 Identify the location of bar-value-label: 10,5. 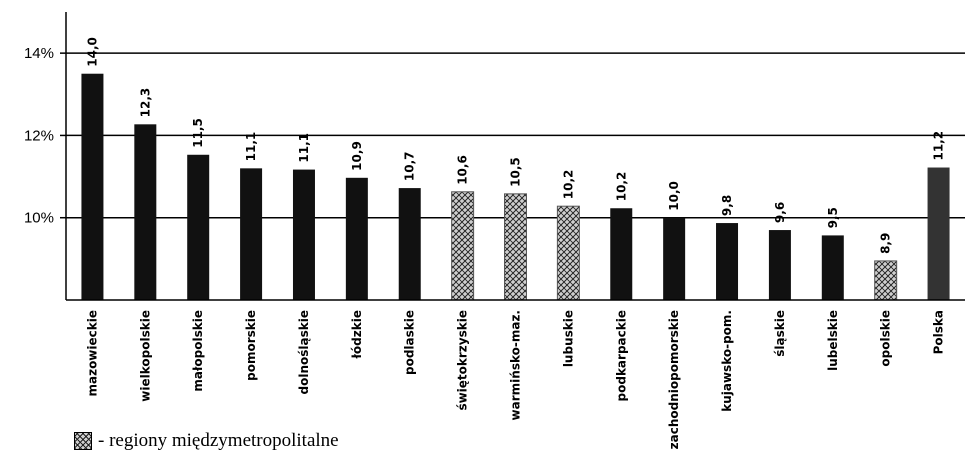
(516, 172).